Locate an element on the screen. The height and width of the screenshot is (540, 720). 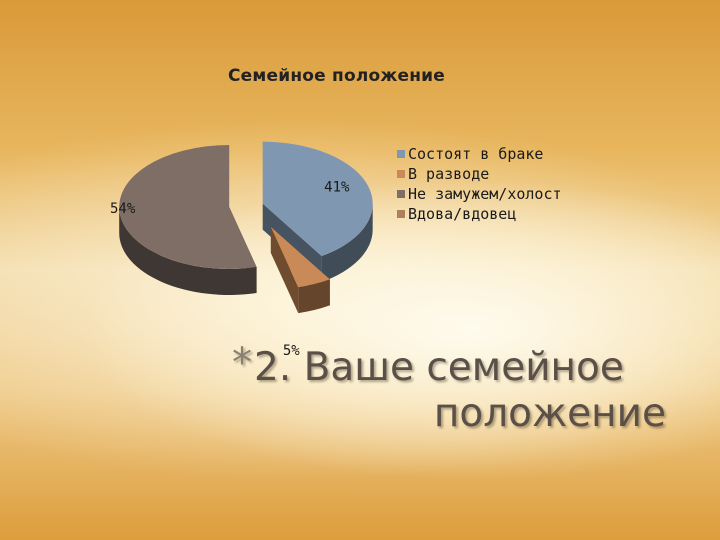
legend-item-divorced: В разводе is located at coordinates (479, 174).